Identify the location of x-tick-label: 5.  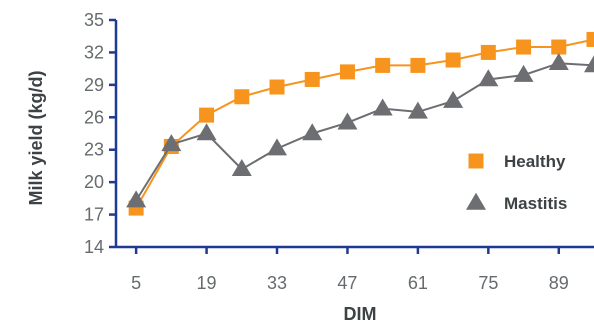
(136, 283).